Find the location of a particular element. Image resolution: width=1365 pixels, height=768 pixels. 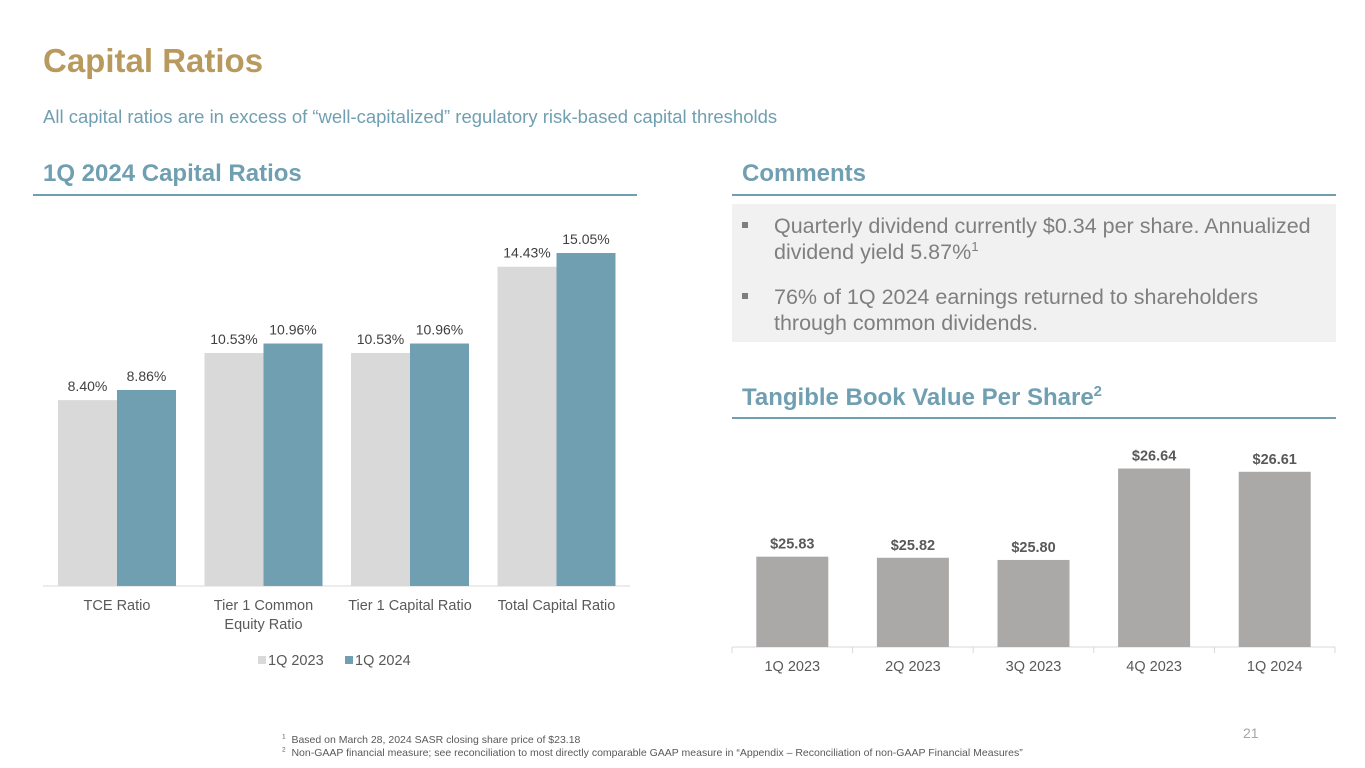

page-number: 21 is located at coordinates (1251, 733).